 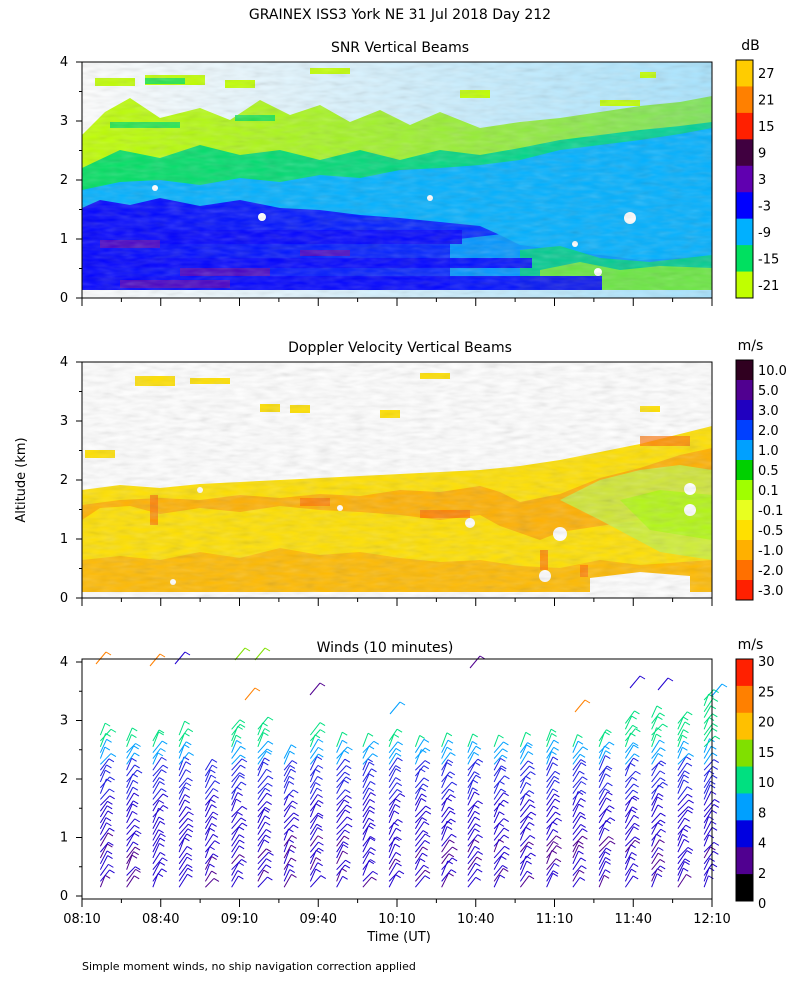 I want to click on colorbar-label: 9, so click(x=762, y=154).